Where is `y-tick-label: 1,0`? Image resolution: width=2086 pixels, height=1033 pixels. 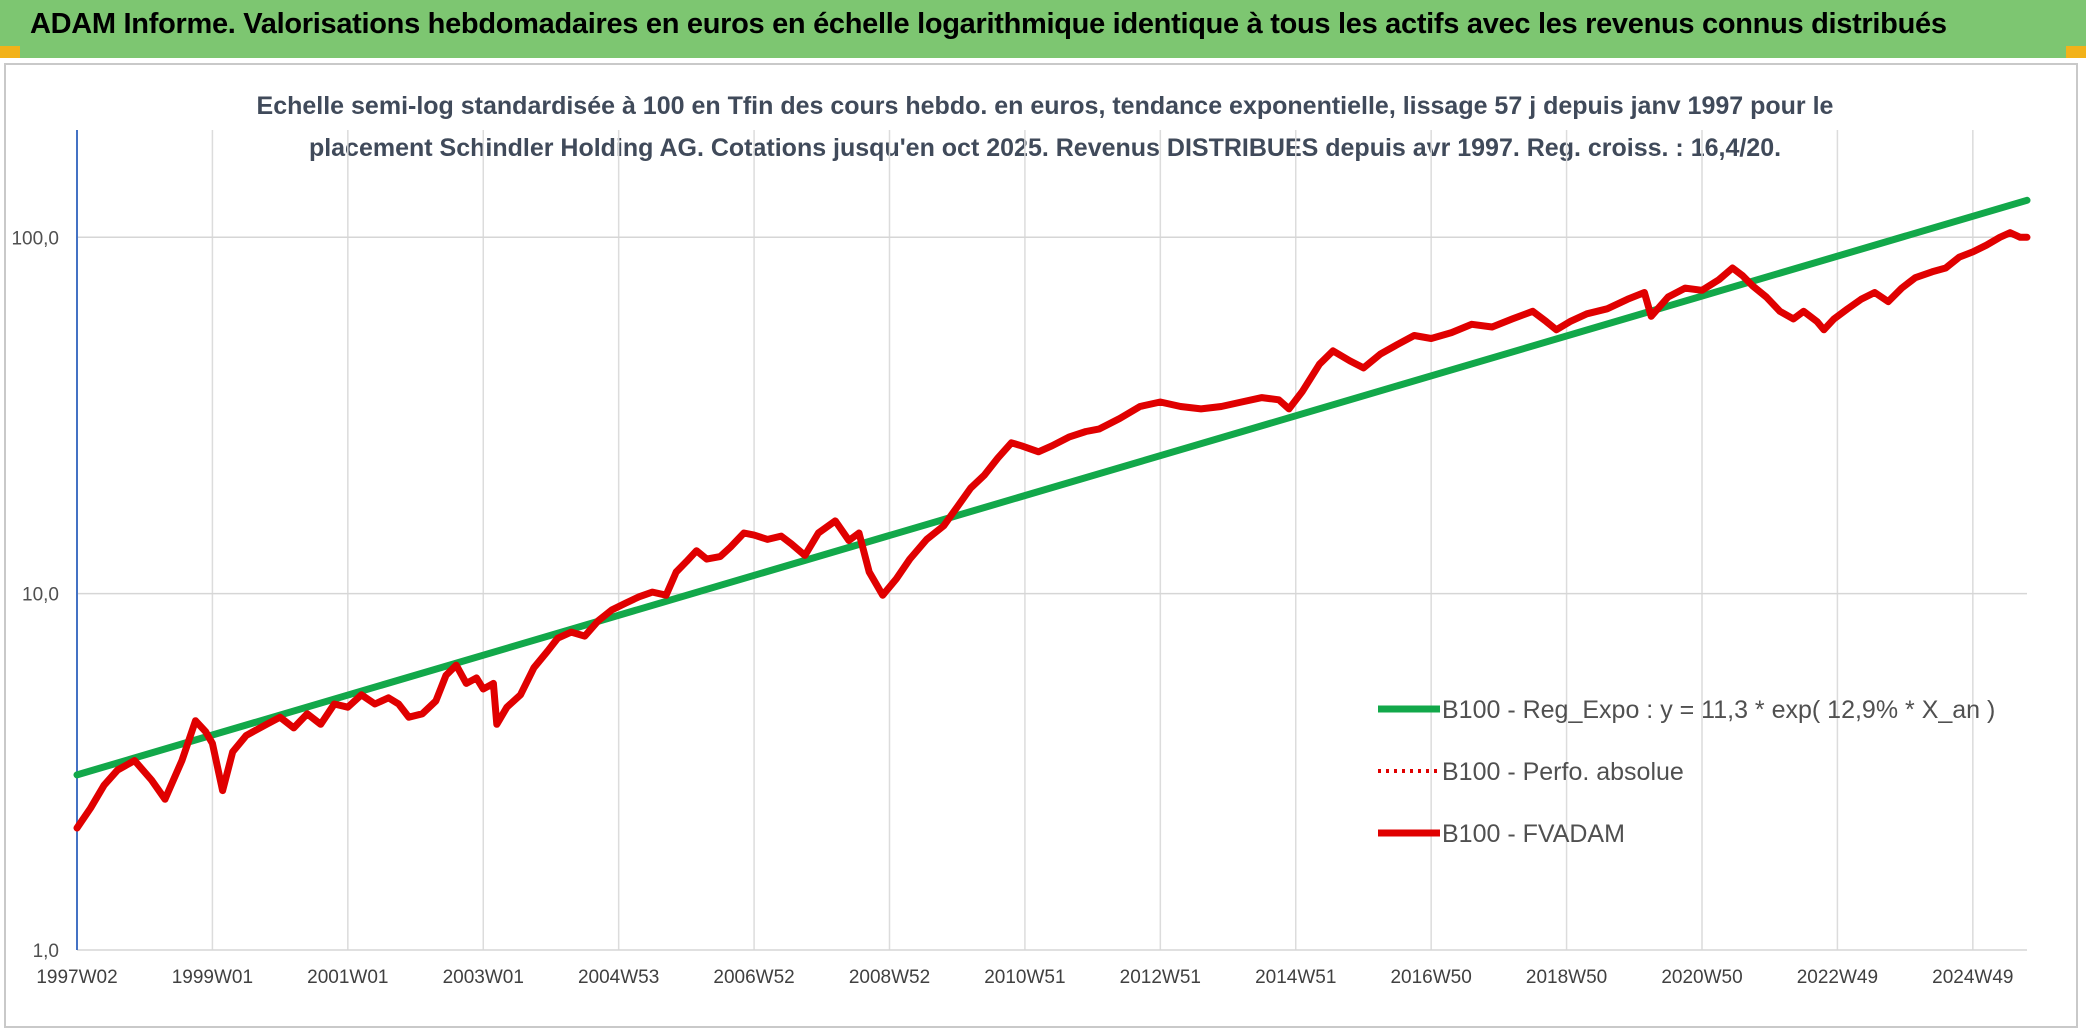
y-tick-label: 1,0 is located at coordinates (46, 951).